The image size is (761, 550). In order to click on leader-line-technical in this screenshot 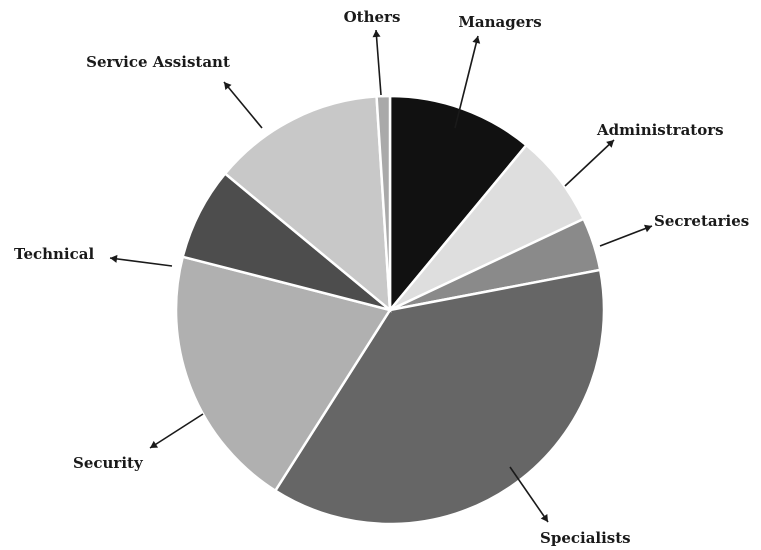, I will do `click(141, 262)`.